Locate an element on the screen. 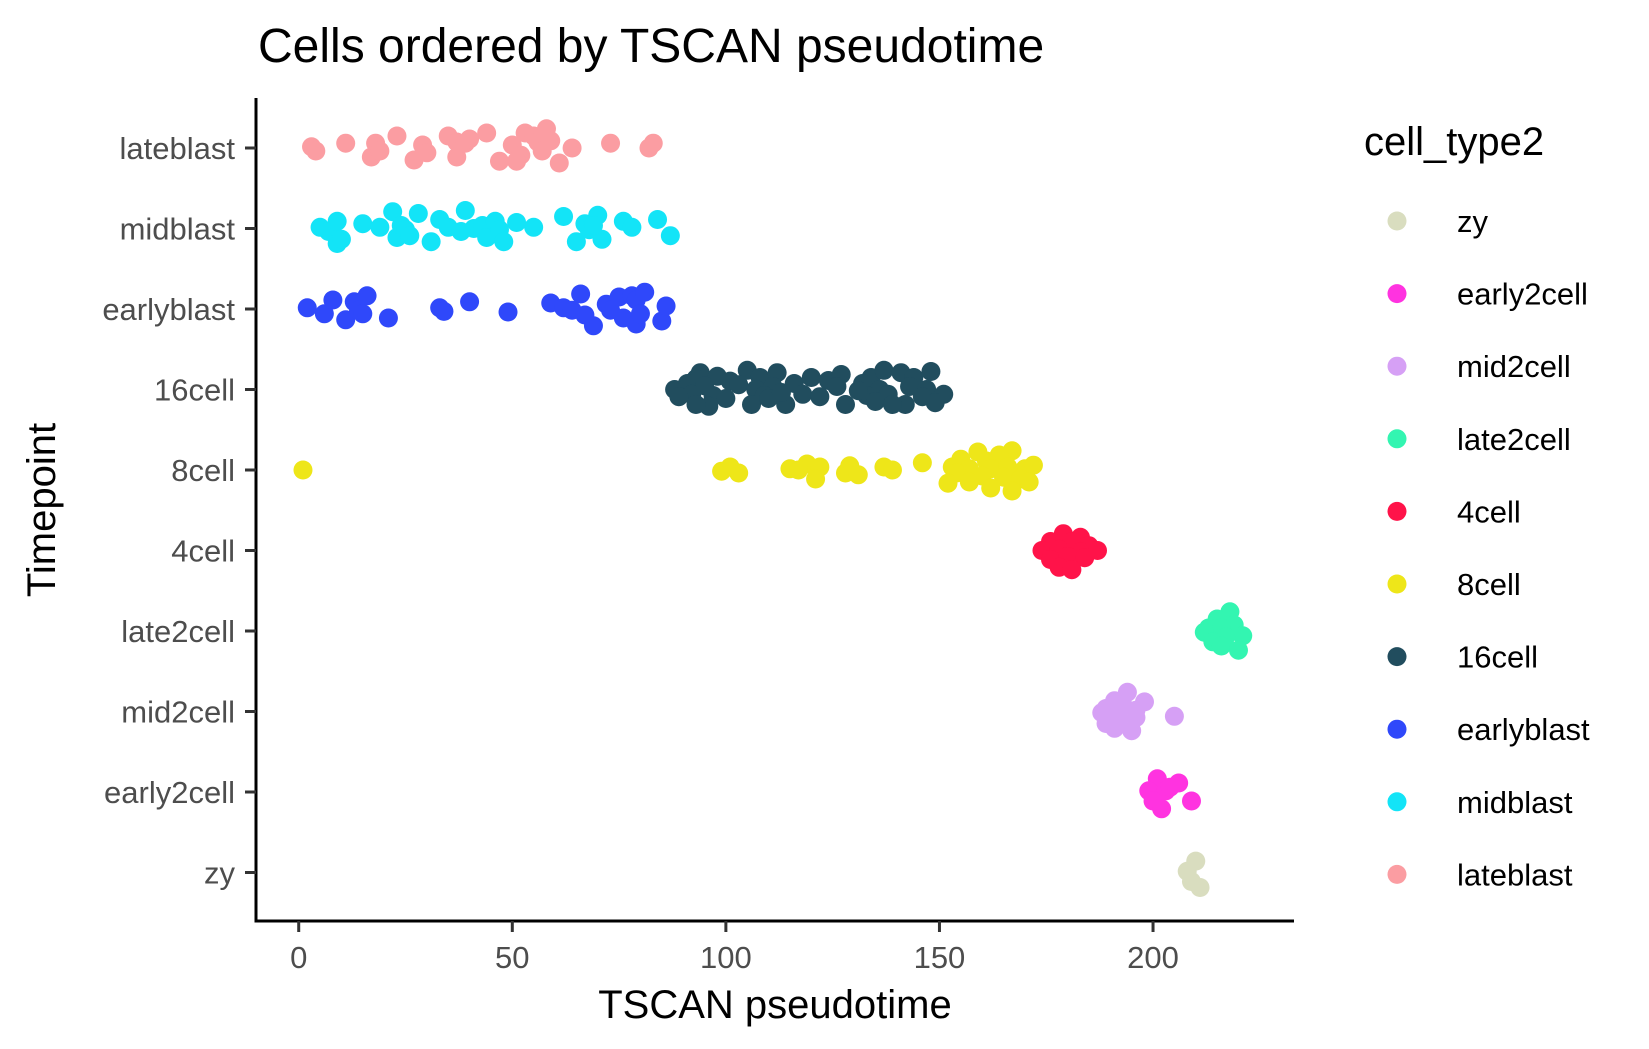 The image size is (1649, 1049). legend-key-4cell is located at coordinates (1397, 511).